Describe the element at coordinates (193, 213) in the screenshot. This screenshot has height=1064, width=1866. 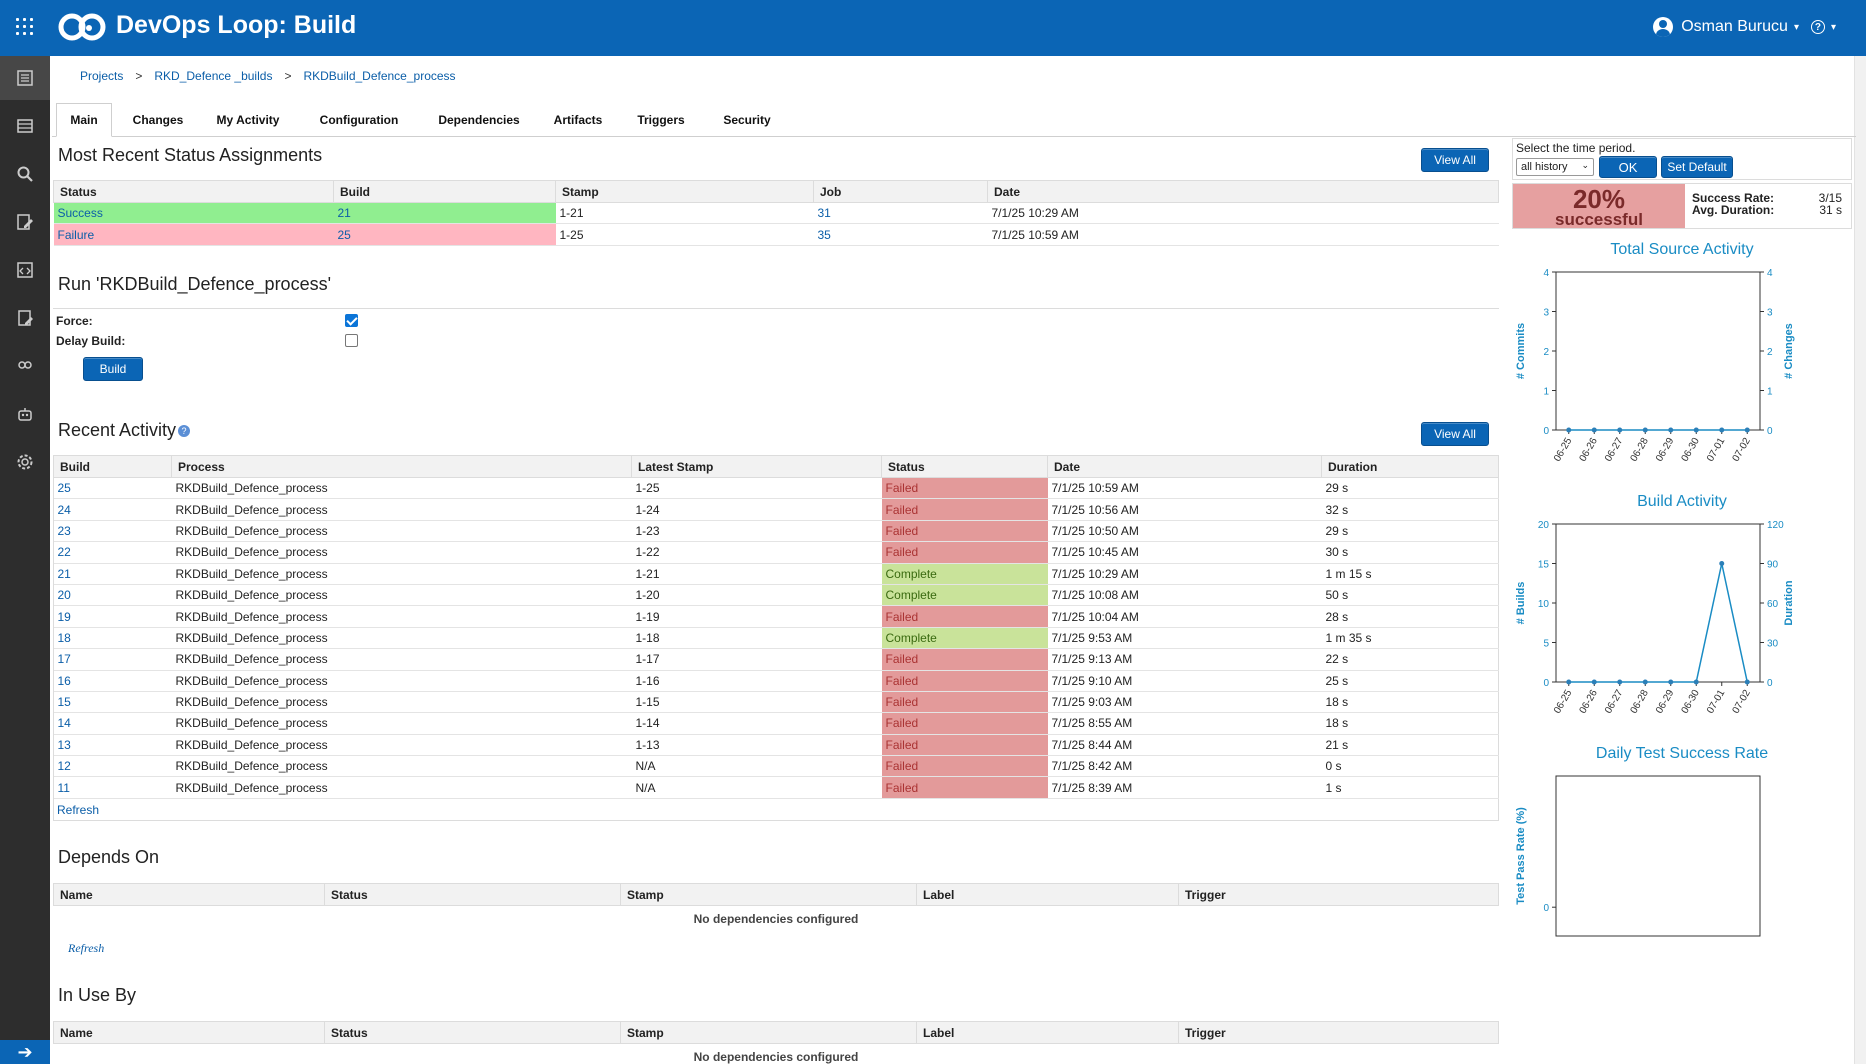
I see `status-cell: Success` at that location.